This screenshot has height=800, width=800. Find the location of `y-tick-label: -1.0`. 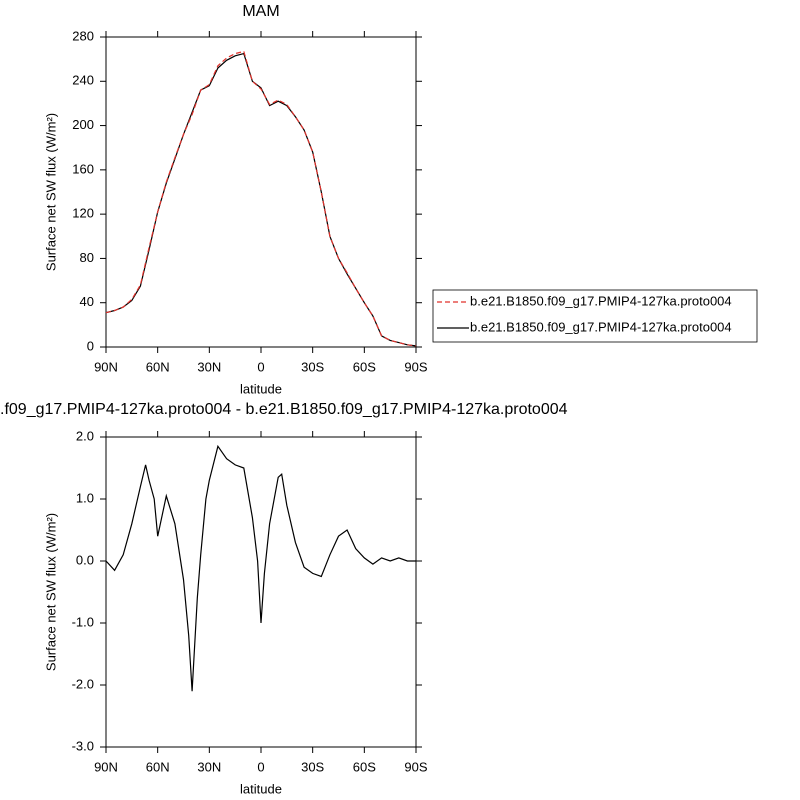

y-tick-label: -1.0 is located at coordinates (83, 621).